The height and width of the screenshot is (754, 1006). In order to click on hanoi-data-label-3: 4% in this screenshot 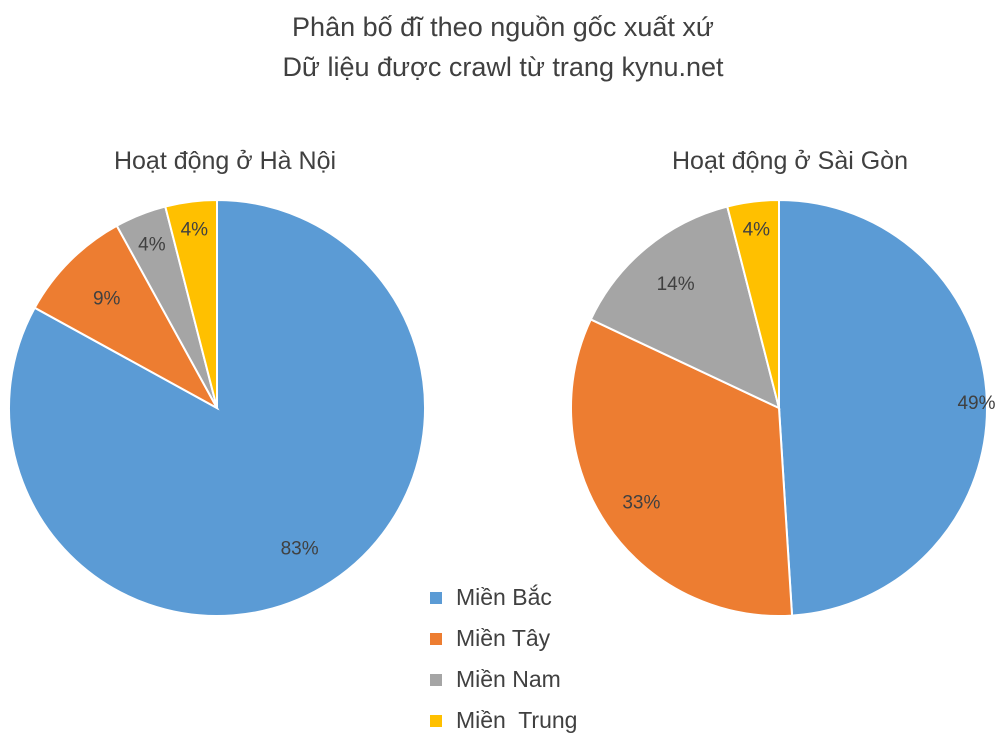, I will do `click(195, 229)`.